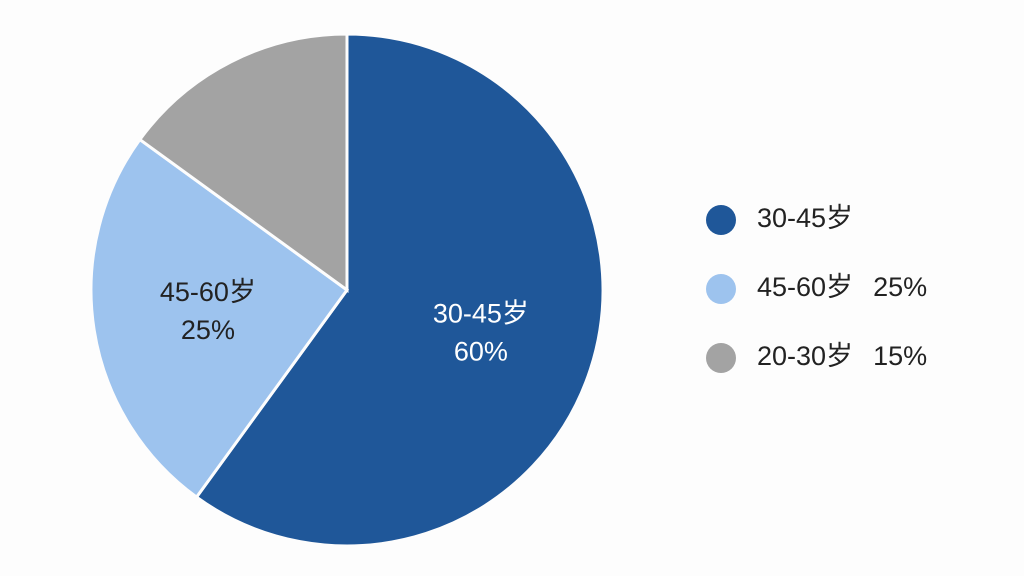  I want to click on legend-value: 15%, so click(900, 356).